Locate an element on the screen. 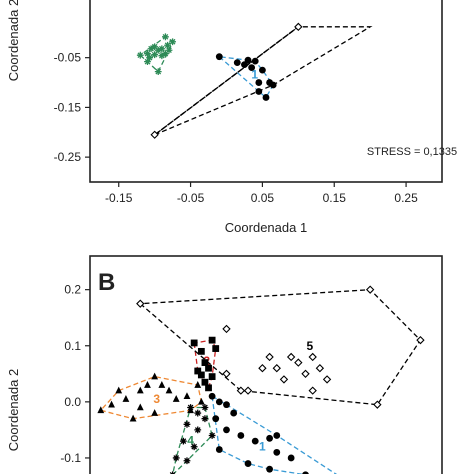 The height and width of the screenshot is (474, 474). panel-a-x-axis-label: Coordenada 1 is located at coordinates (266, 227).